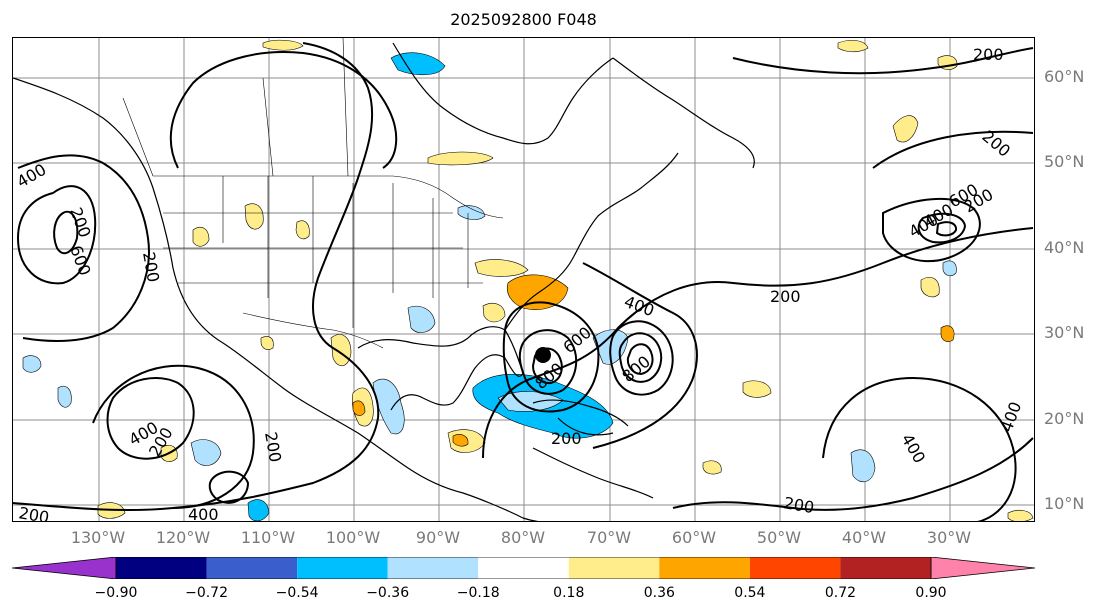  I want to click on canada-blue-area, so click(418, 64).